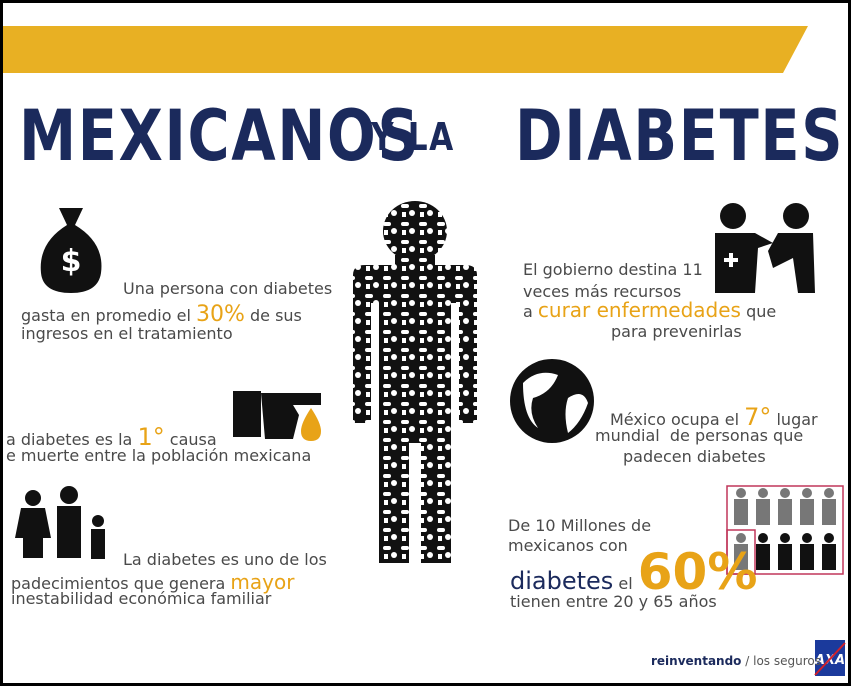 The height and width of the screenshot is (686, 851). I want to click on fact-text: Una persona con diabetes, so click(228, 288).